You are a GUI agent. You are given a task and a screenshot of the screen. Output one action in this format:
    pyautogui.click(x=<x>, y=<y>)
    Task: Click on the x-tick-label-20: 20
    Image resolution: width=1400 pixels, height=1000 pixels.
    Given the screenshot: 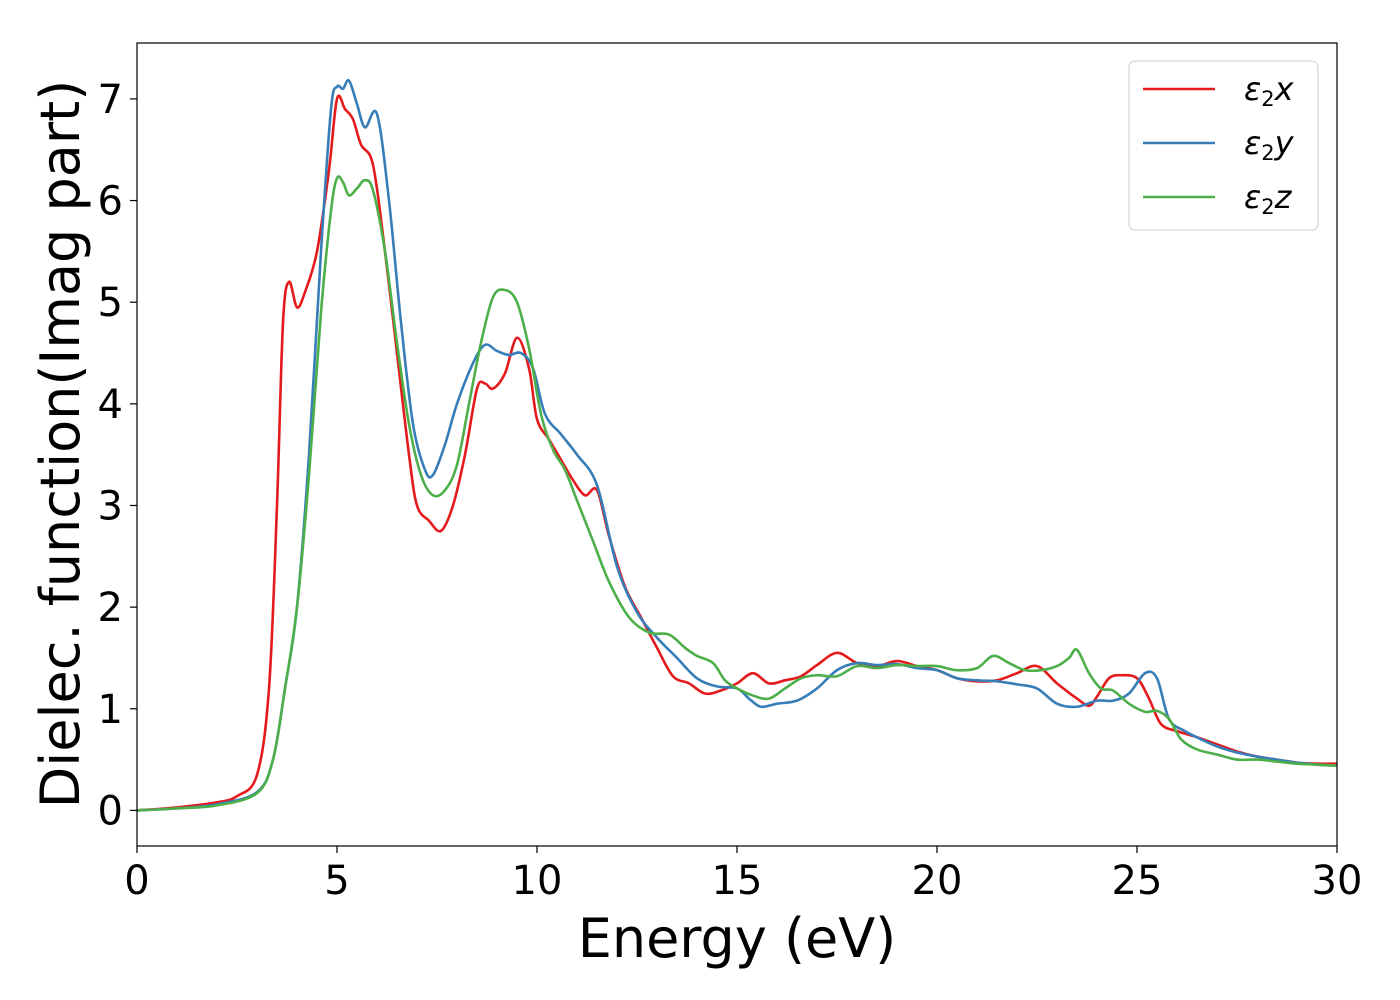 What is the action you would take?
    pyautogui.click(x=937, y=881)
    